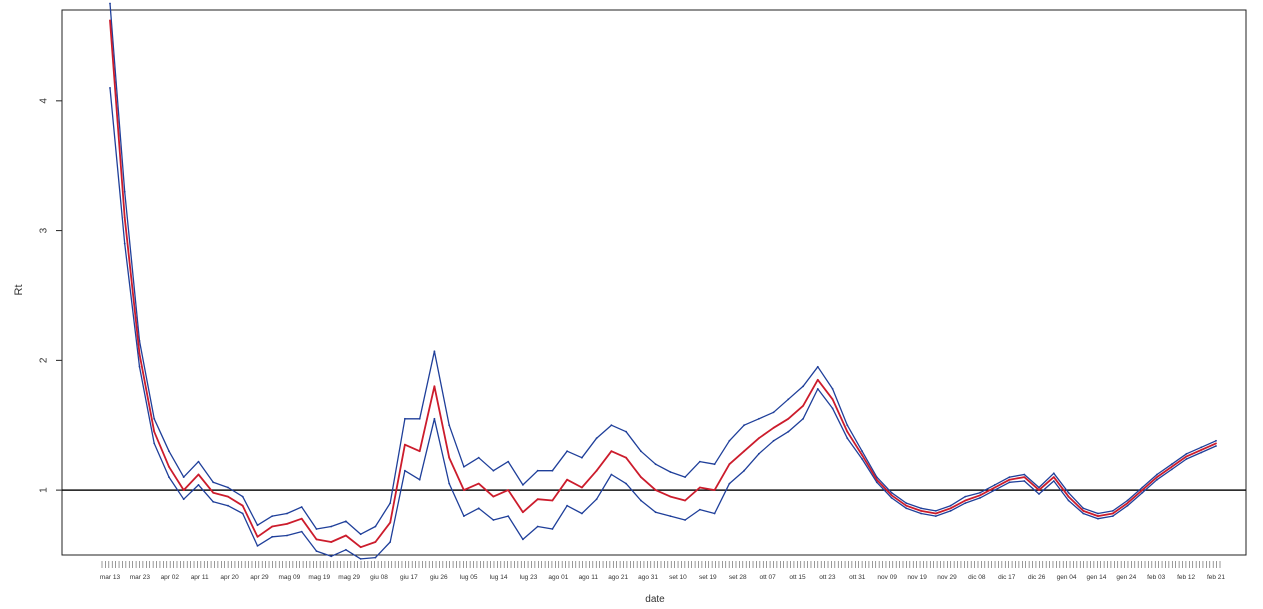  I want to click on x-tick-label: nov 29, so click(947, 577).